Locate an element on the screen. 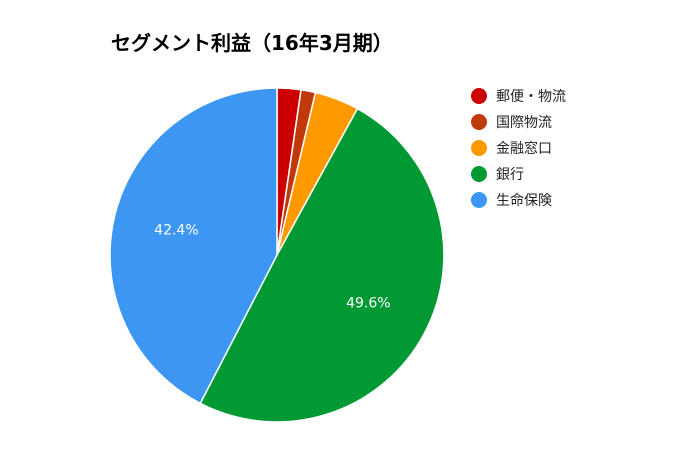 Image resolution: width=700 pixels, height=467 pixels. chart-title: セグメント利益（16年3月期） is located at coordinates (252, 43).